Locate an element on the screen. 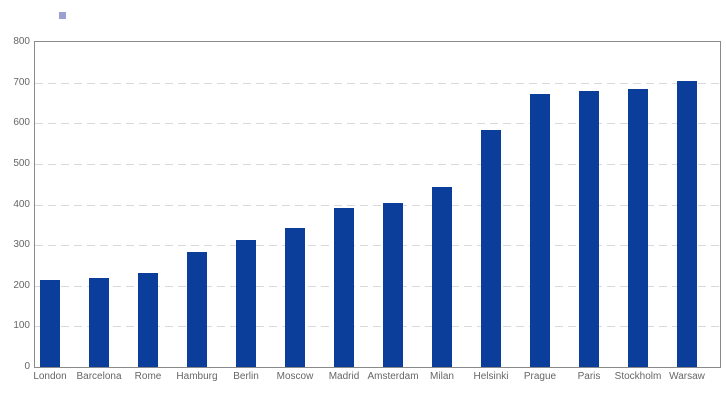  y-tick-label-100: 100 is located at coordinates (21, 326).